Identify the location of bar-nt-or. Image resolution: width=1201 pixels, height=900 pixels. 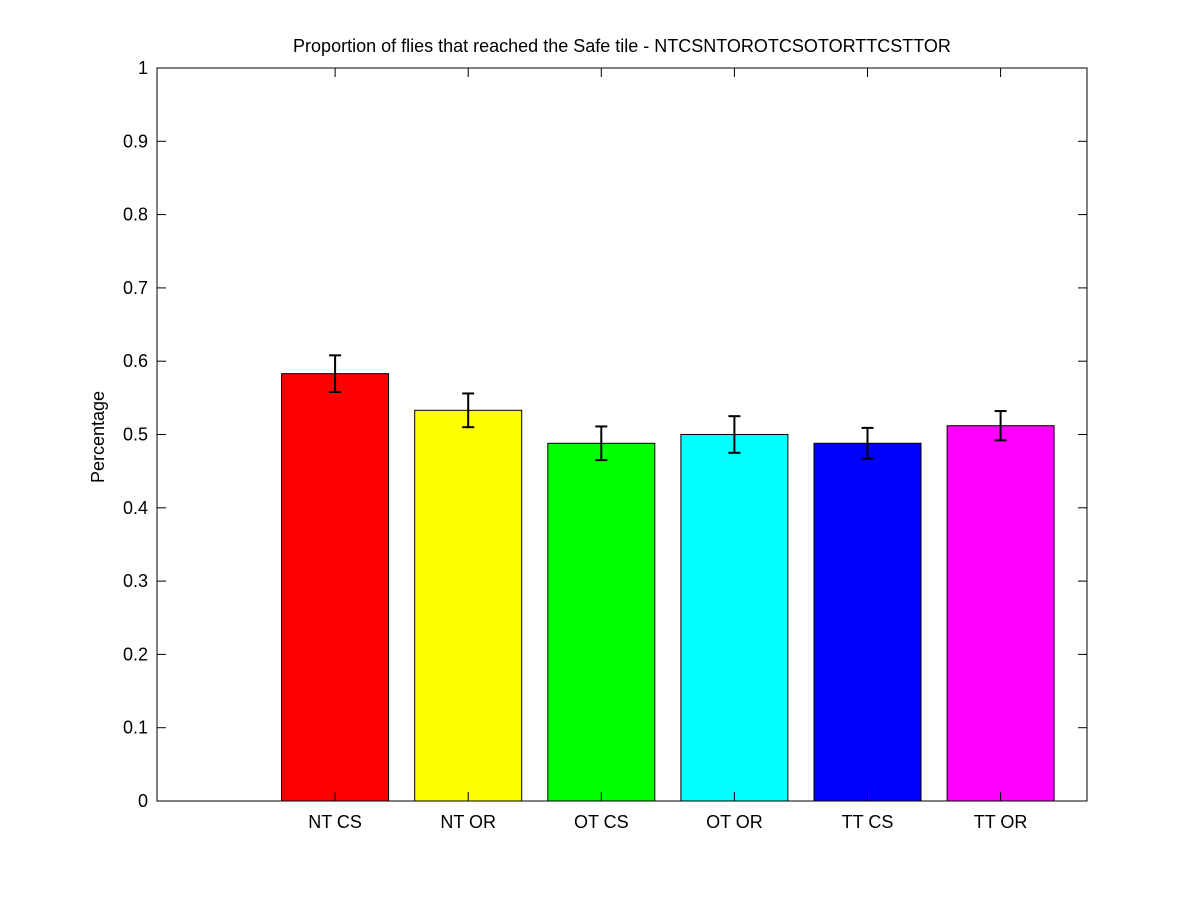
(468, 605).